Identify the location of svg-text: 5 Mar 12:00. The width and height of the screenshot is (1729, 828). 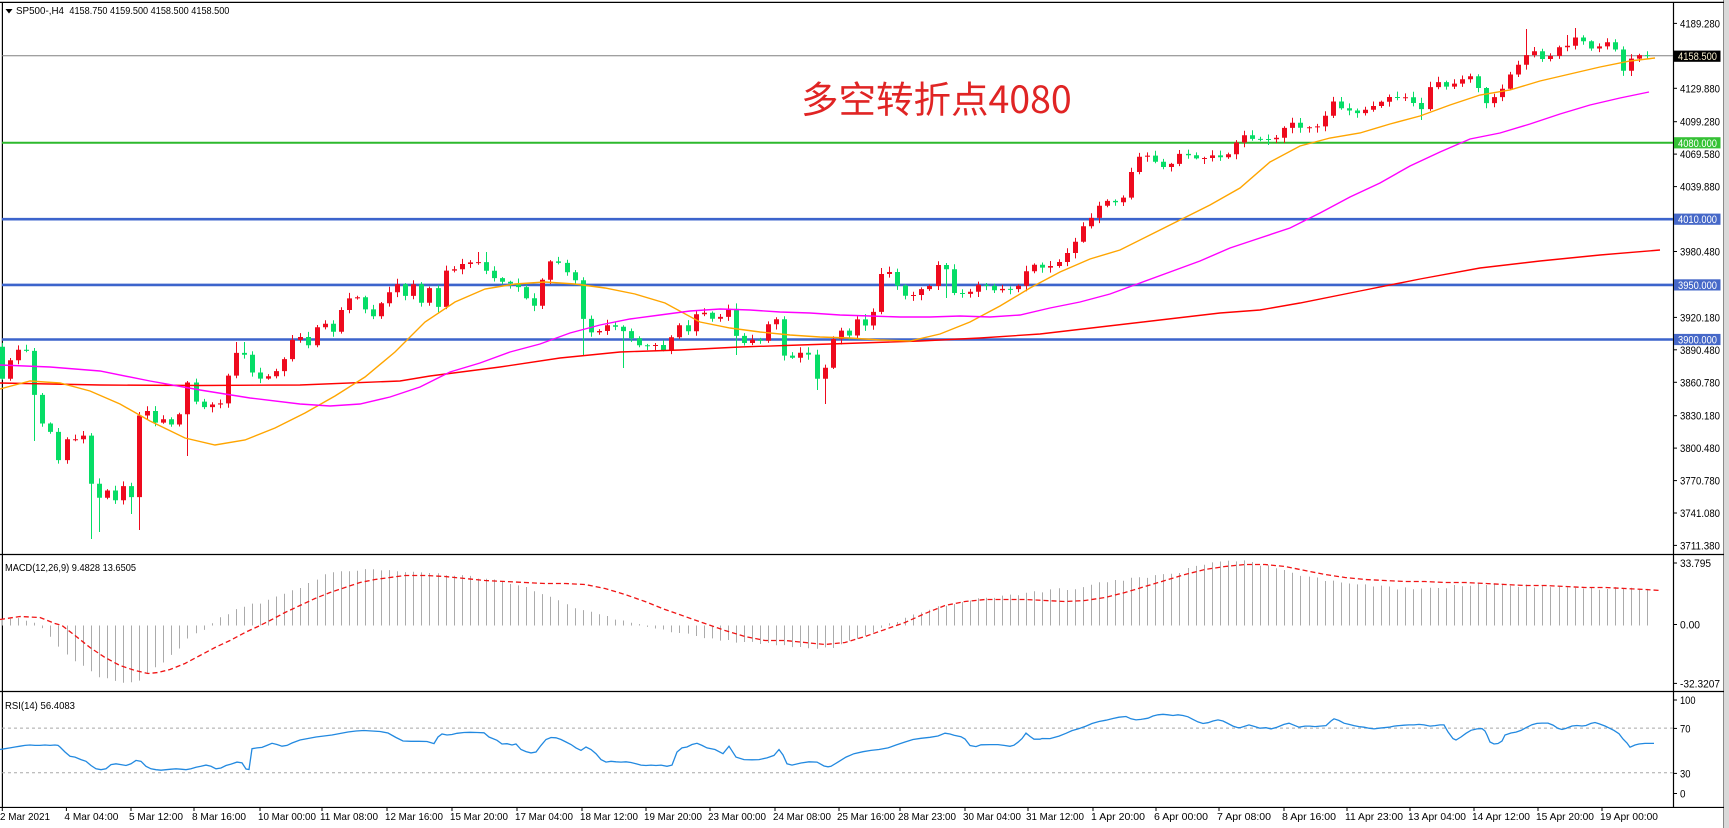
(156, 817).